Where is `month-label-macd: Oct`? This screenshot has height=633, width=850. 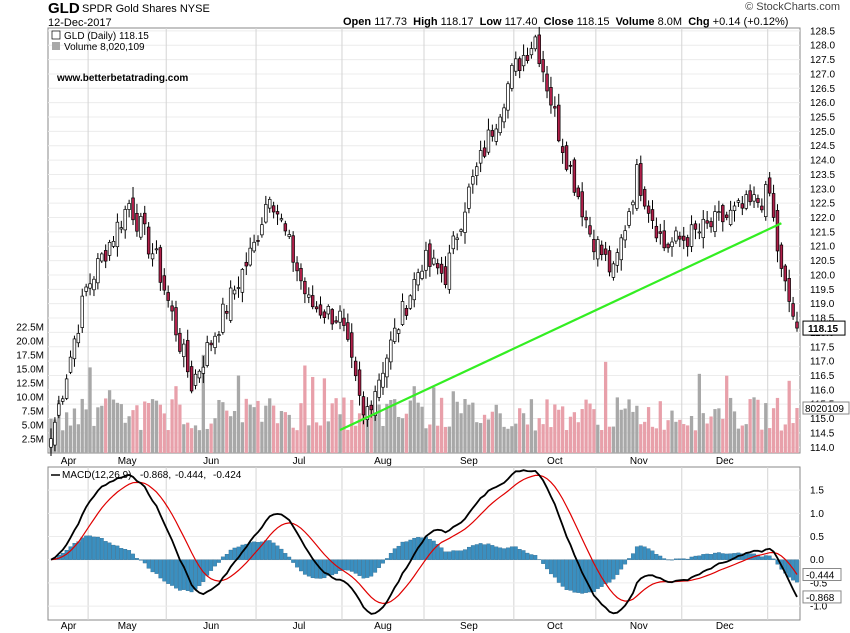
month-label-macd: Oct is located at coordinates (555, 626).